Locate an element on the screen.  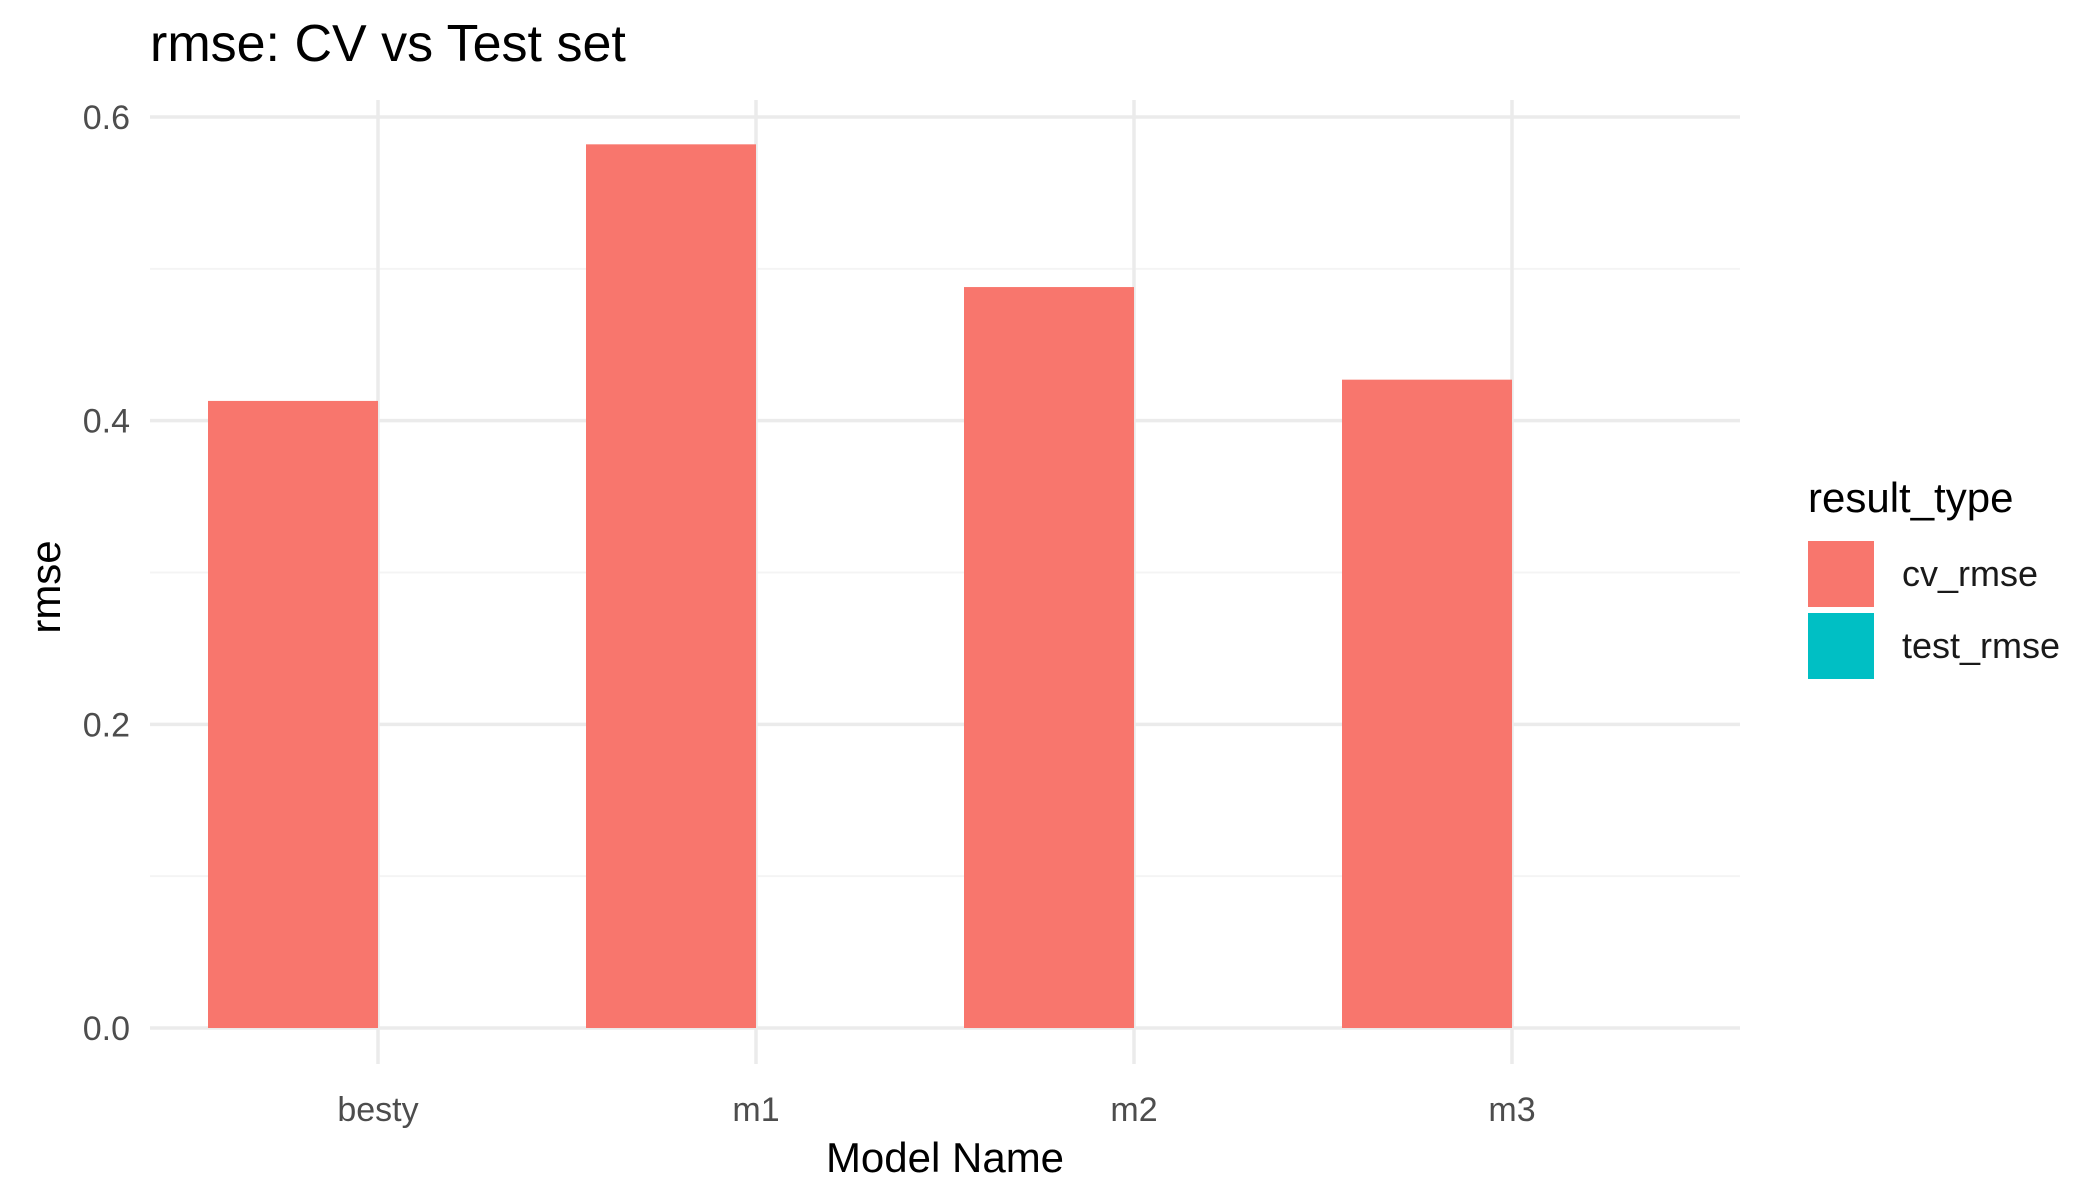
y-tick-label: 0.2 is located at coordinates (106, 725).